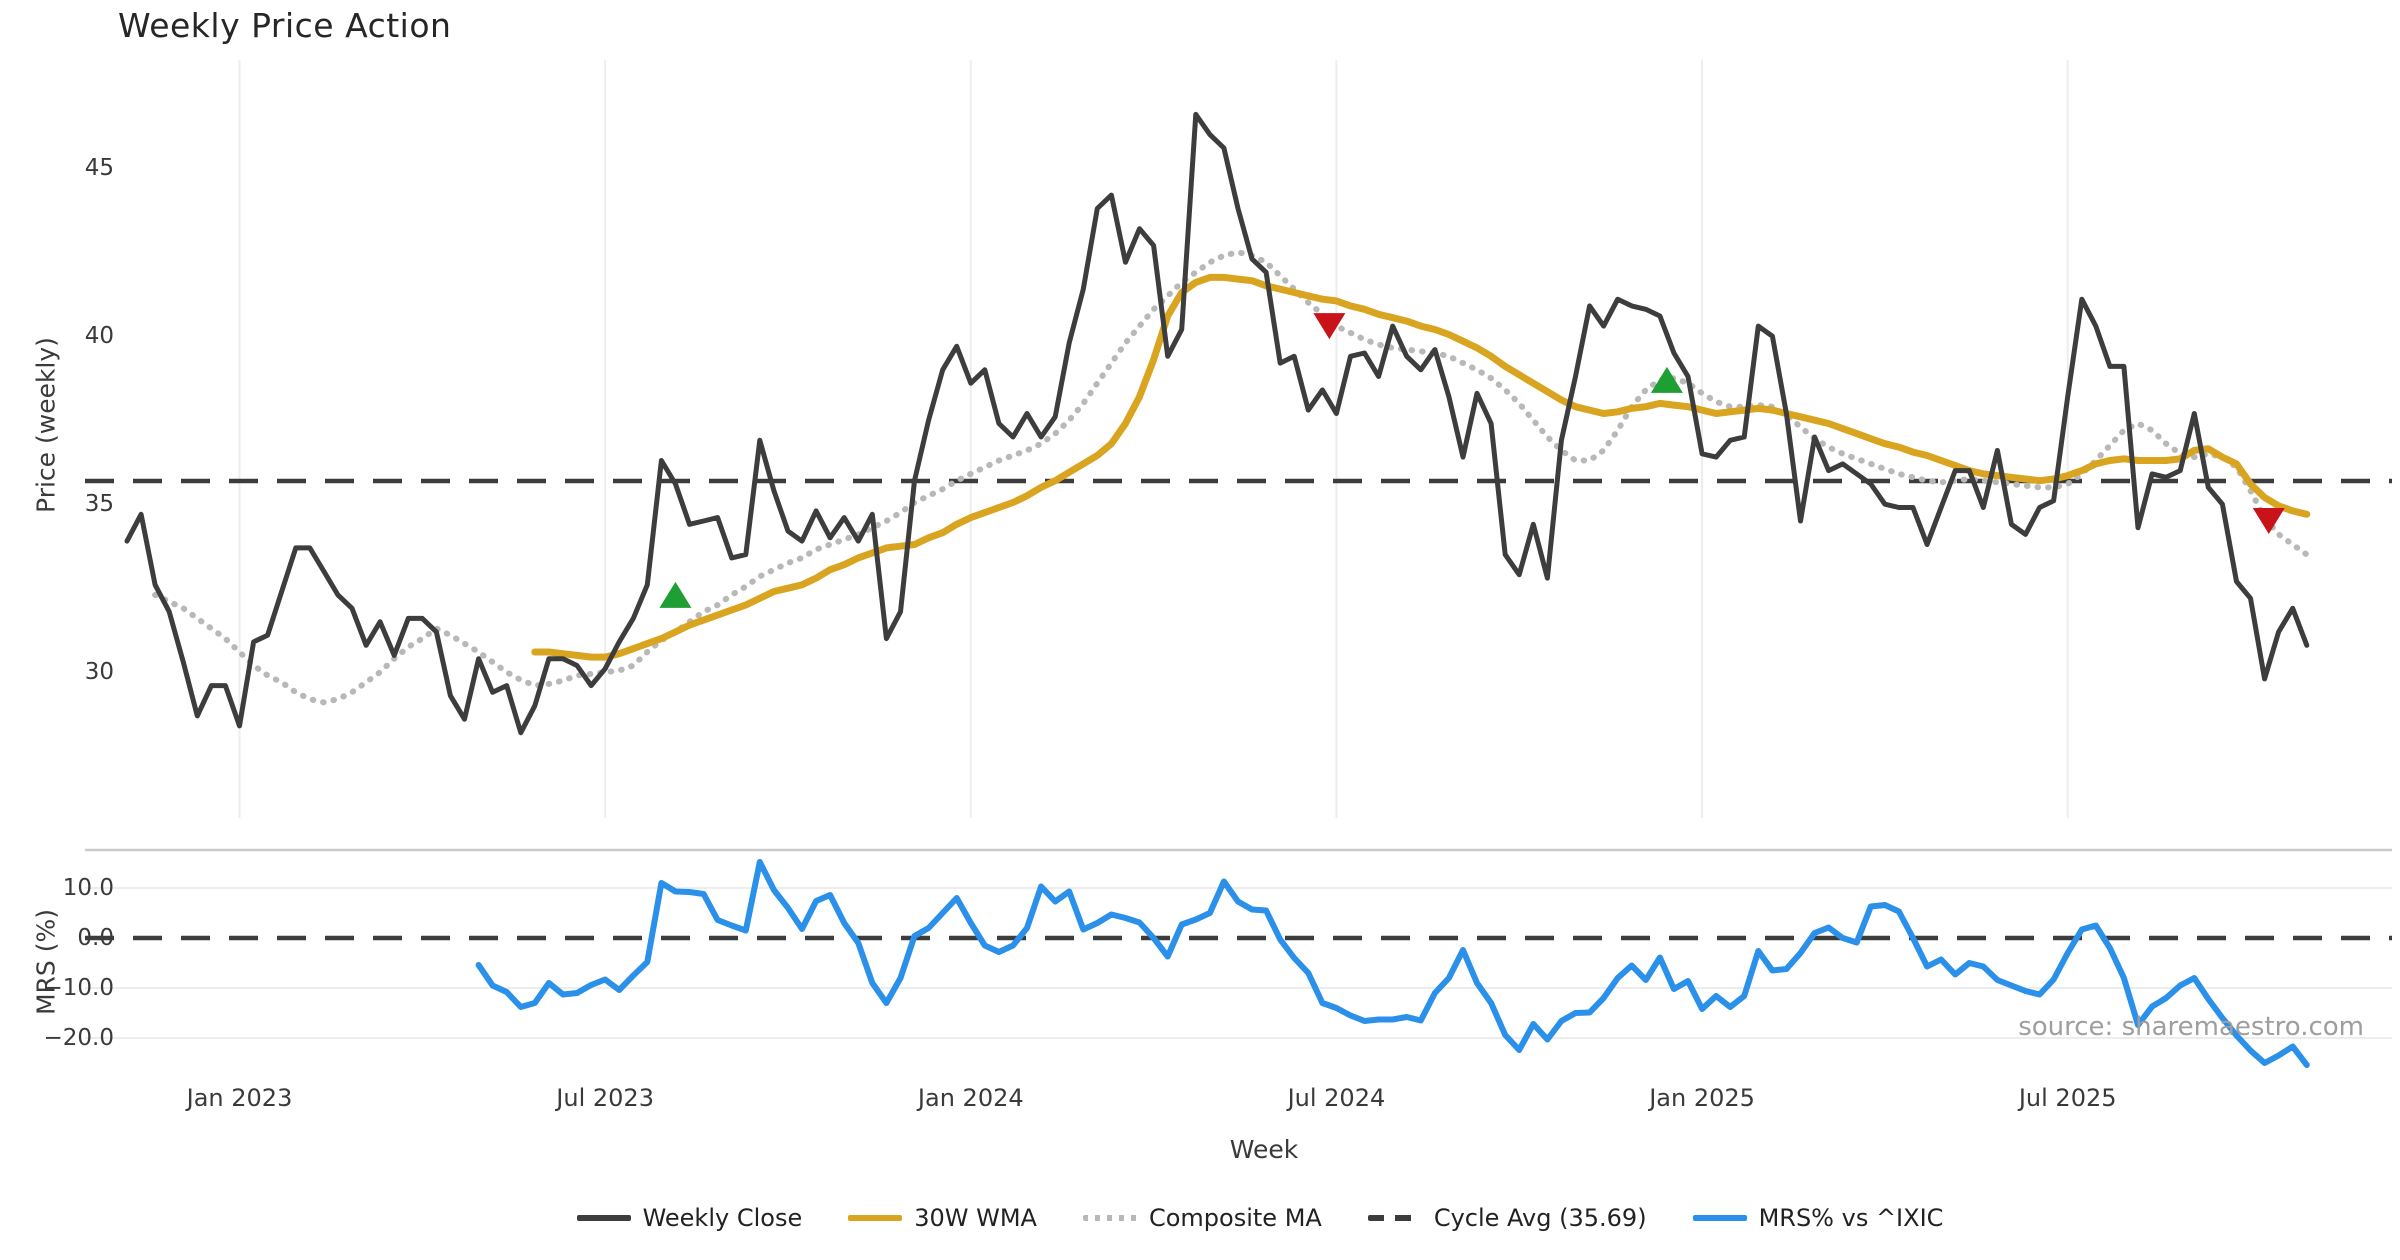 The height and width of the screenshot is (1260, 2400). What do you see at coordinates (1392, 963) in the screenshot?
I see `series-mrs-vs-ixic` at bounding box center [1392, 963].